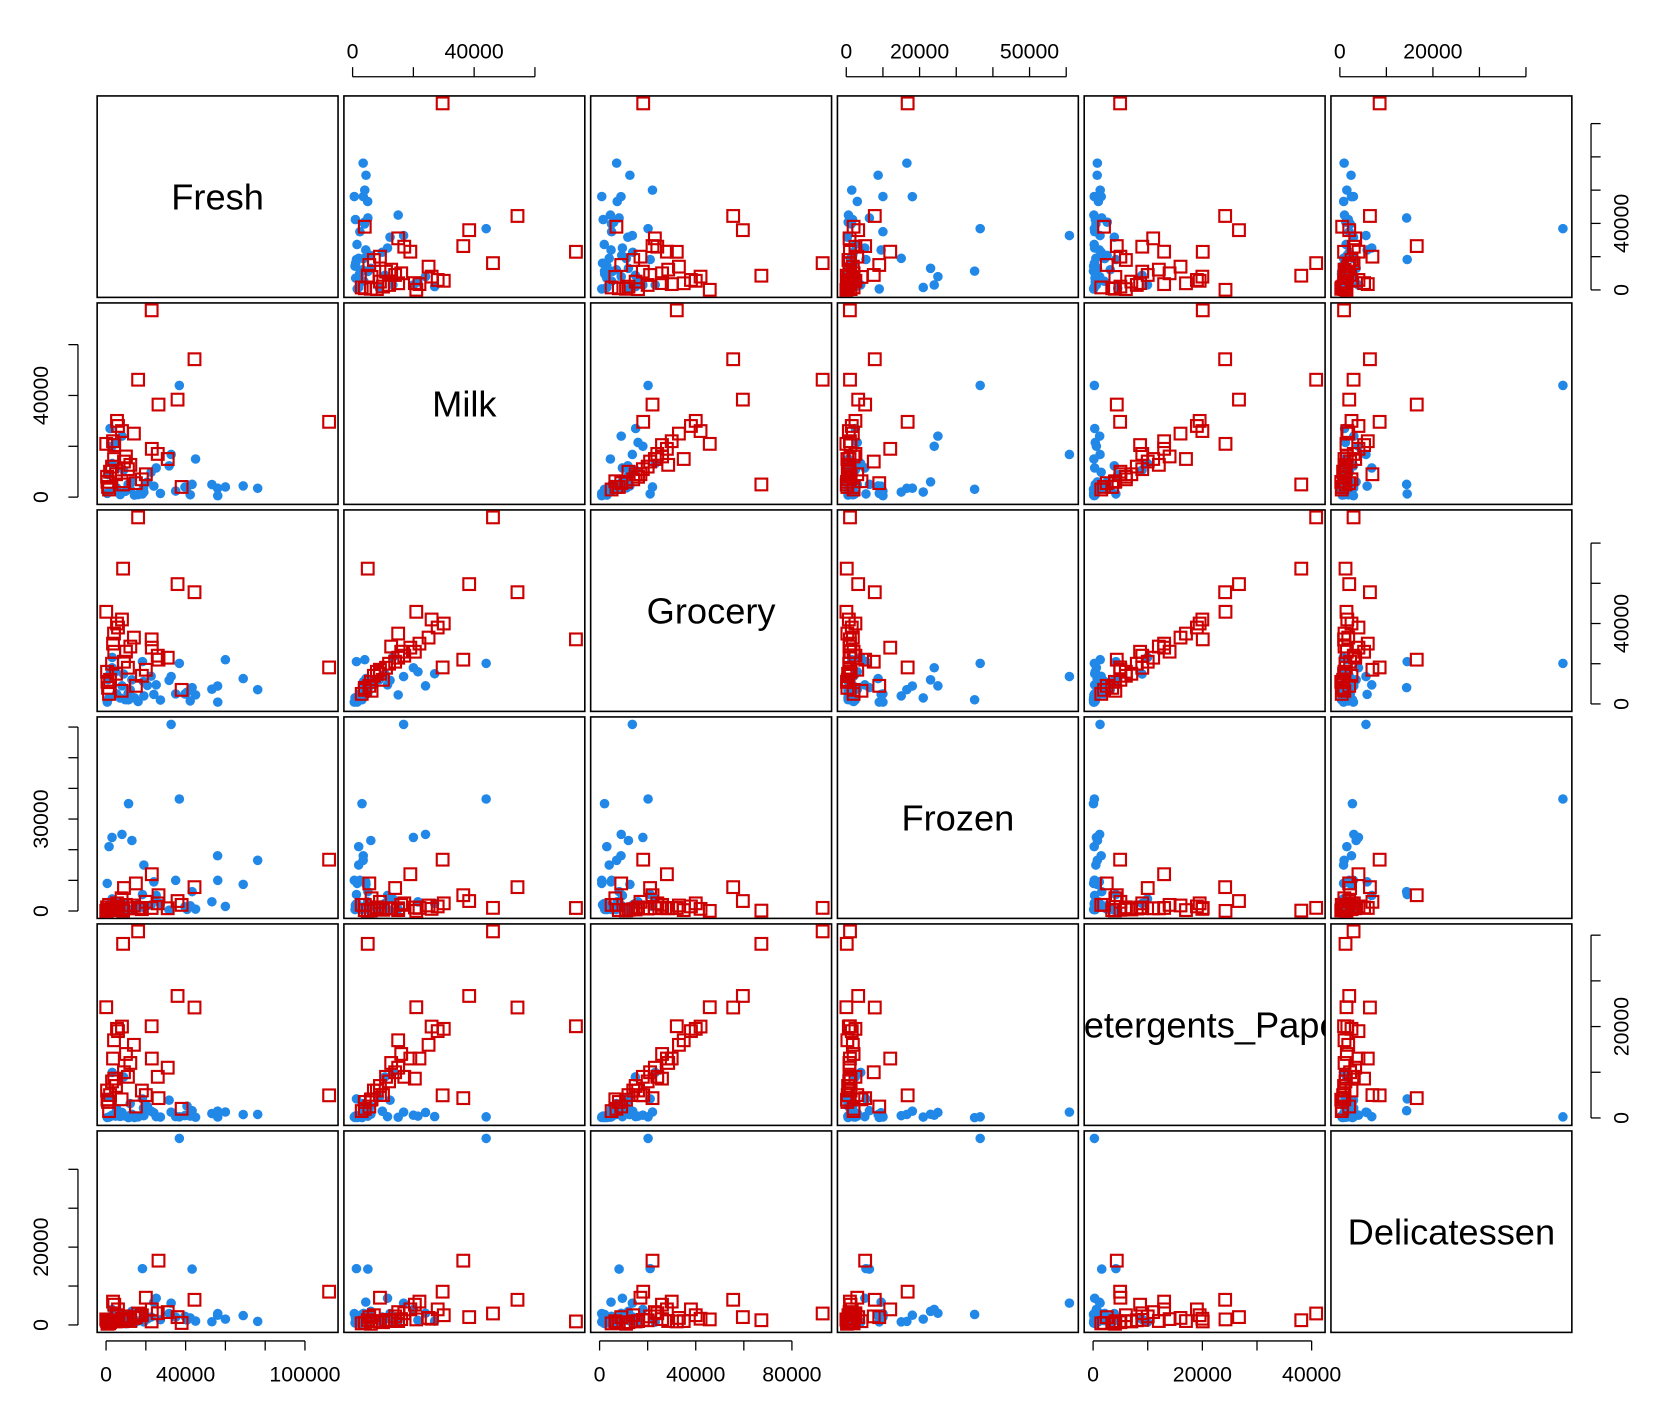 The width and height of the screenshot is (1661, 1423). I want to click on x-tick-label: 0, so click(600, 1374).